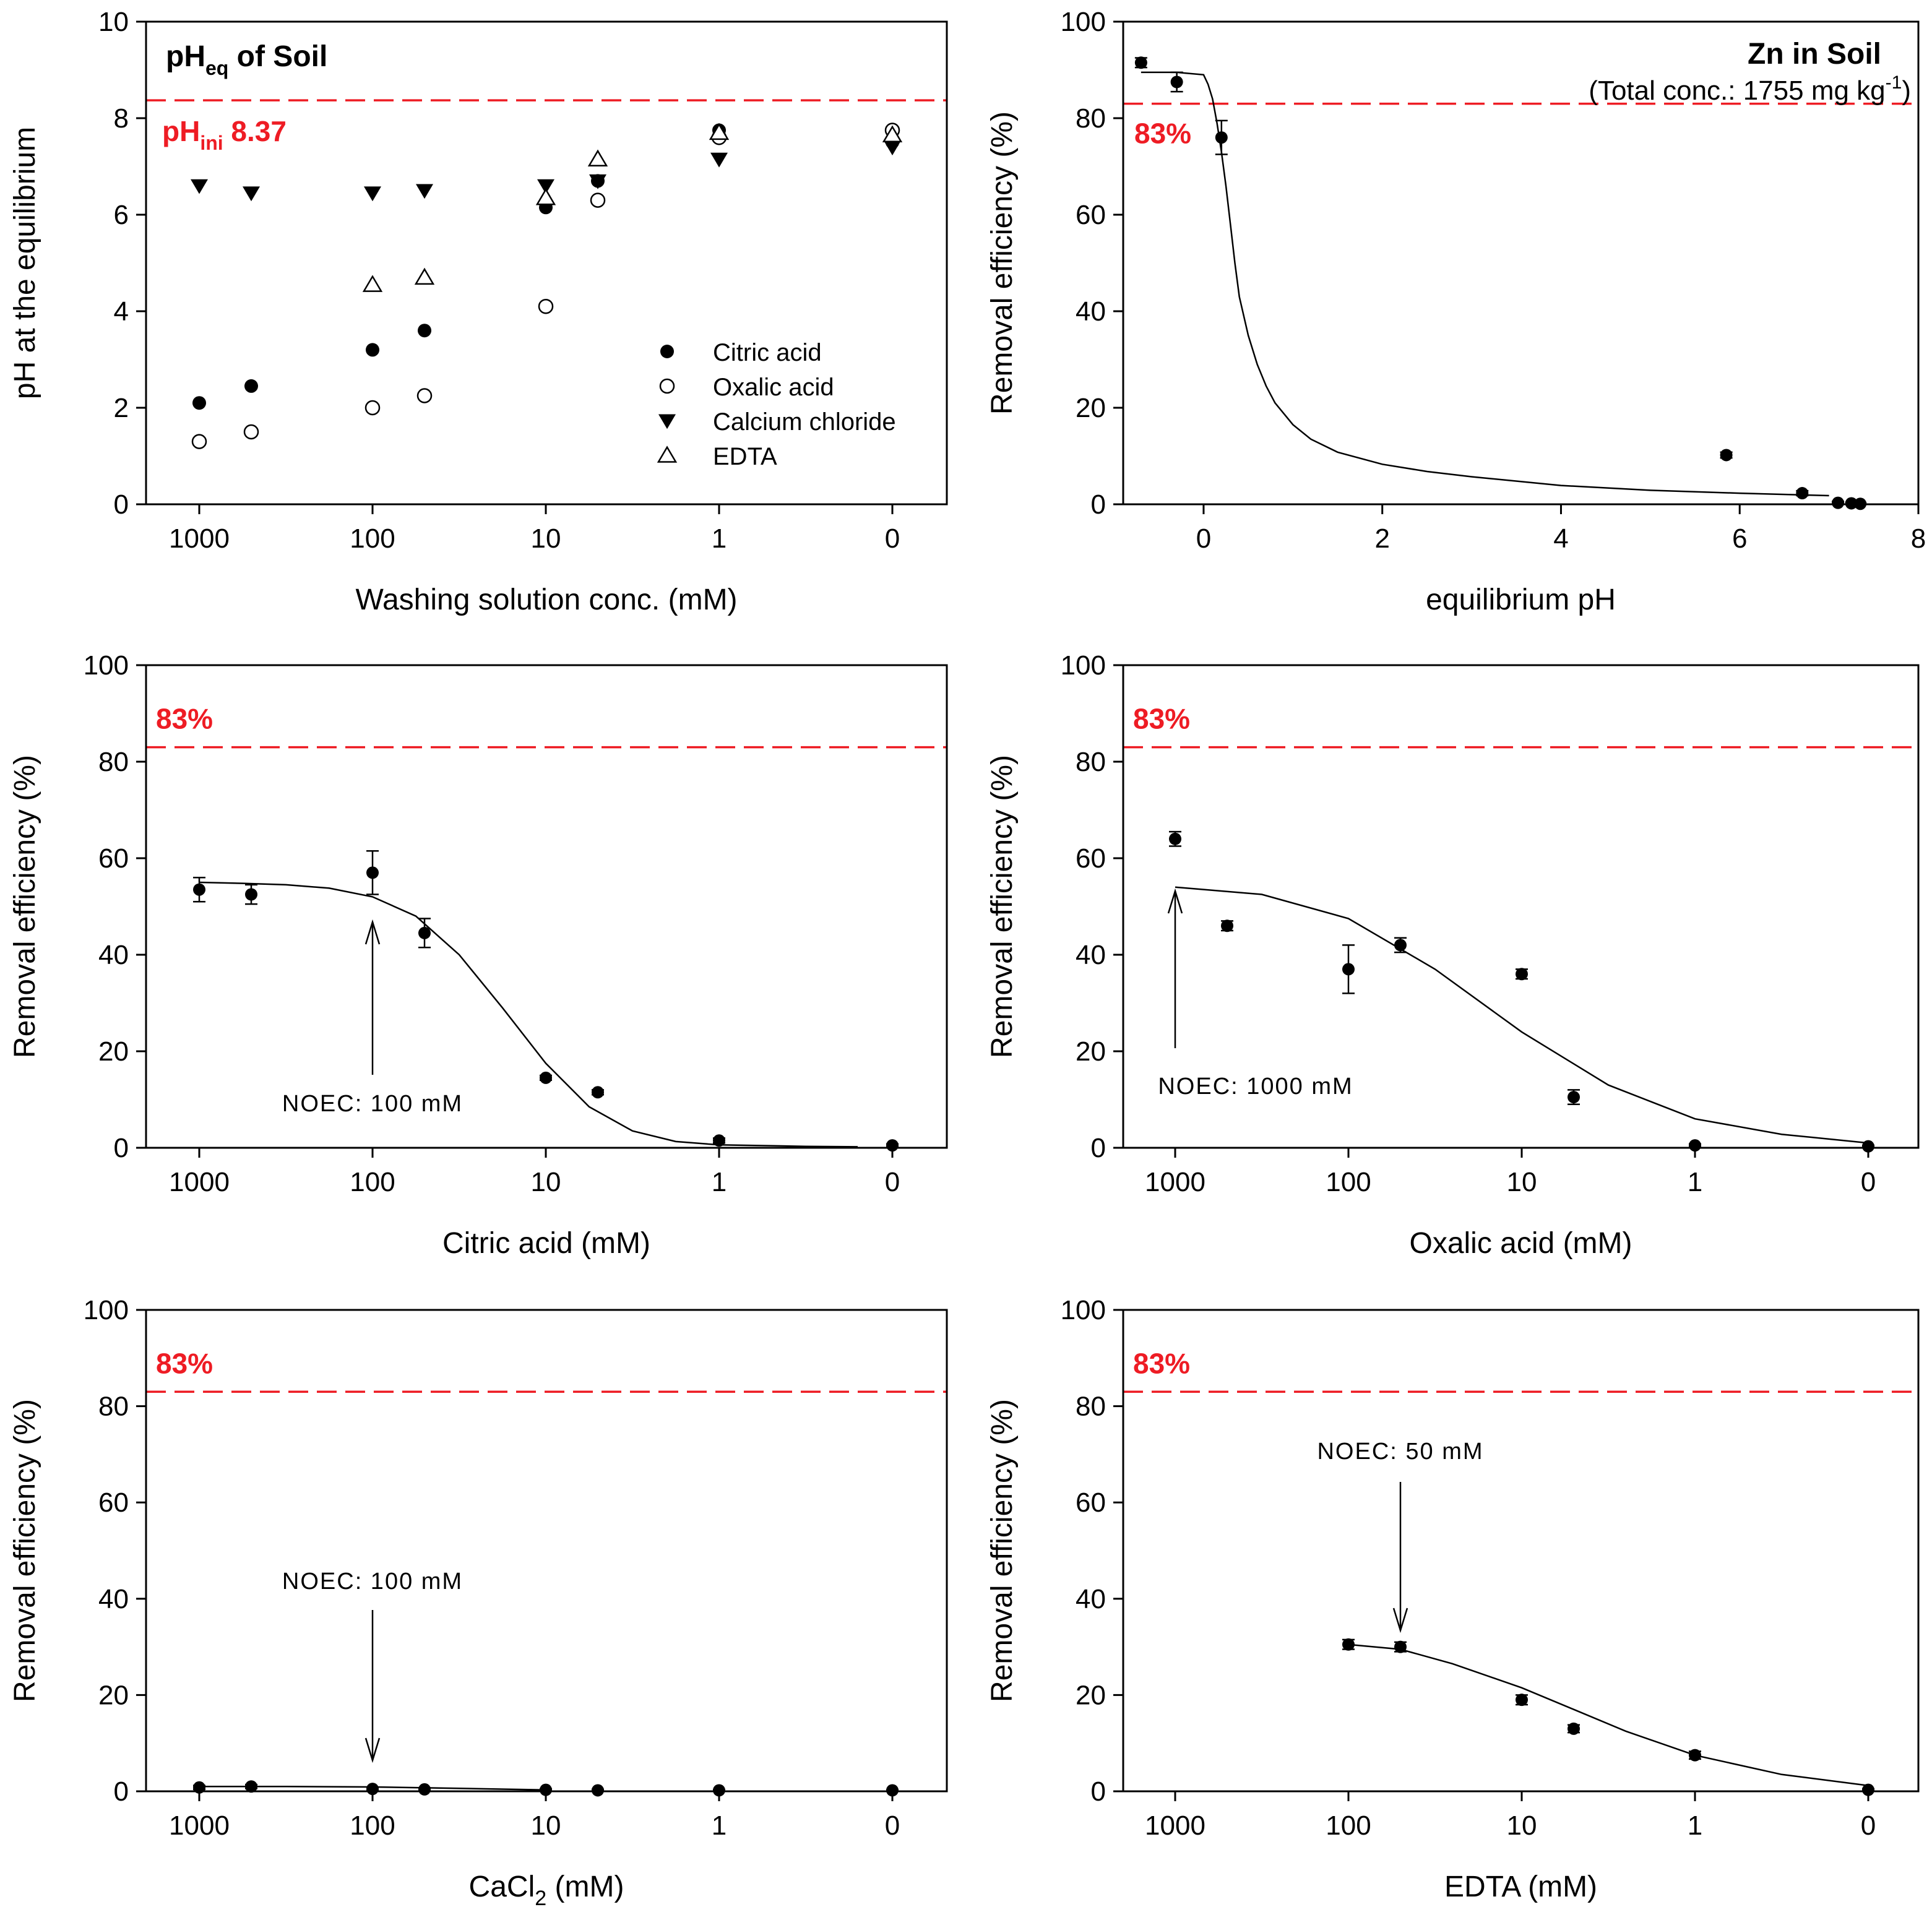  I want to click on chart-title: pHeq of Soil, so click(247, 59).